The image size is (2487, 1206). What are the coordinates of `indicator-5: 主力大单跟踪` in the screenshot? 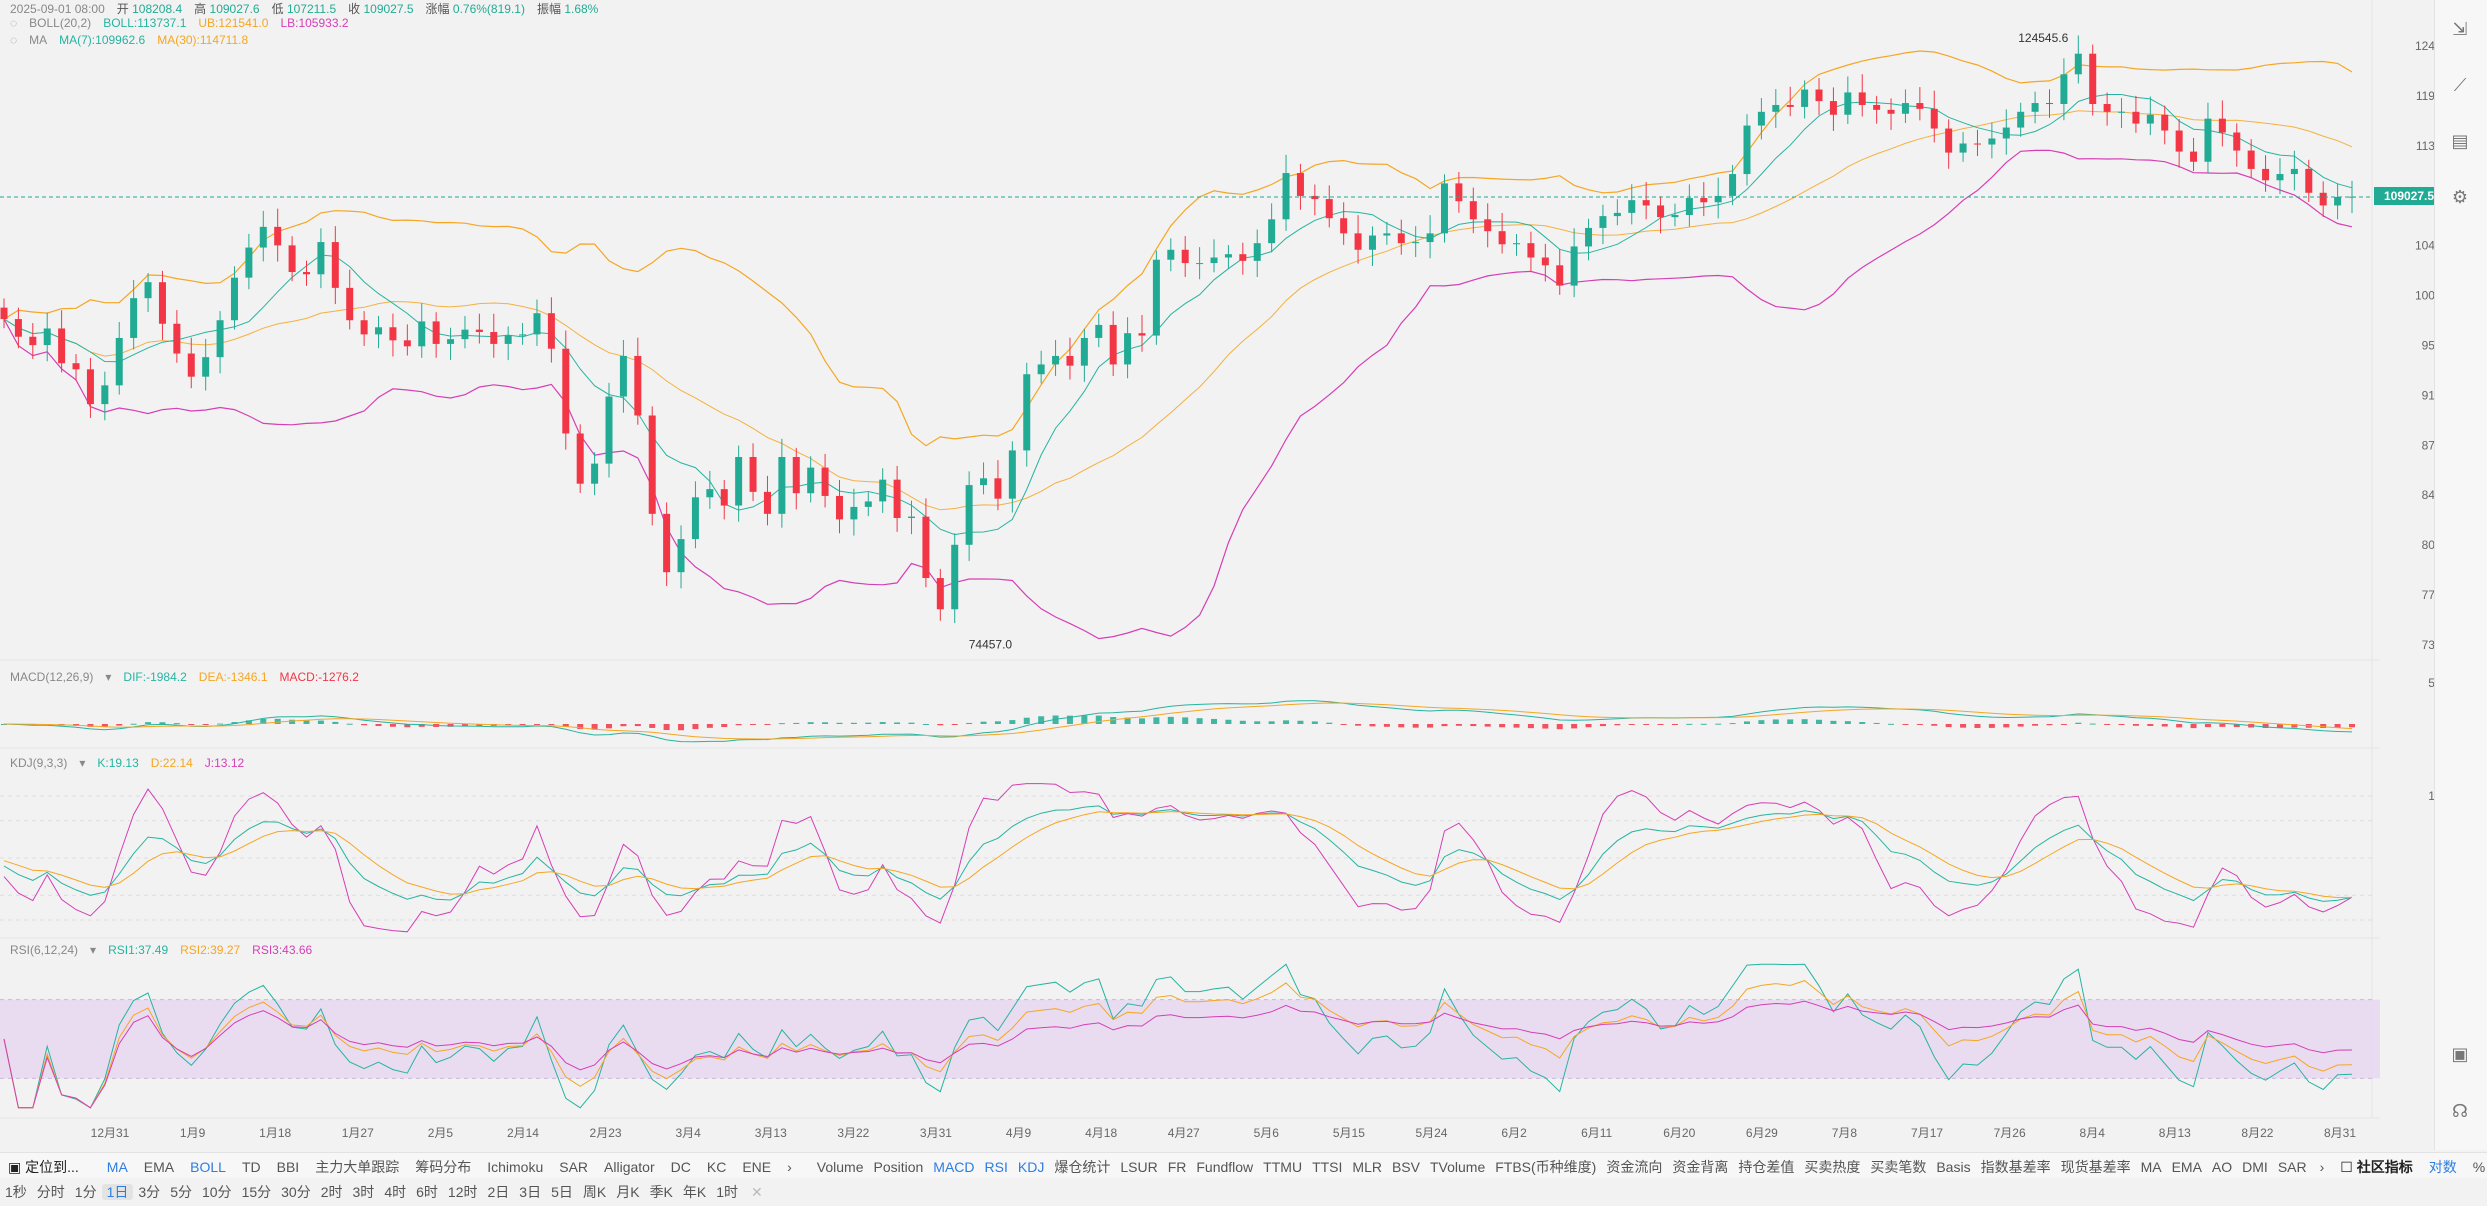 It's located at (357, 1167).